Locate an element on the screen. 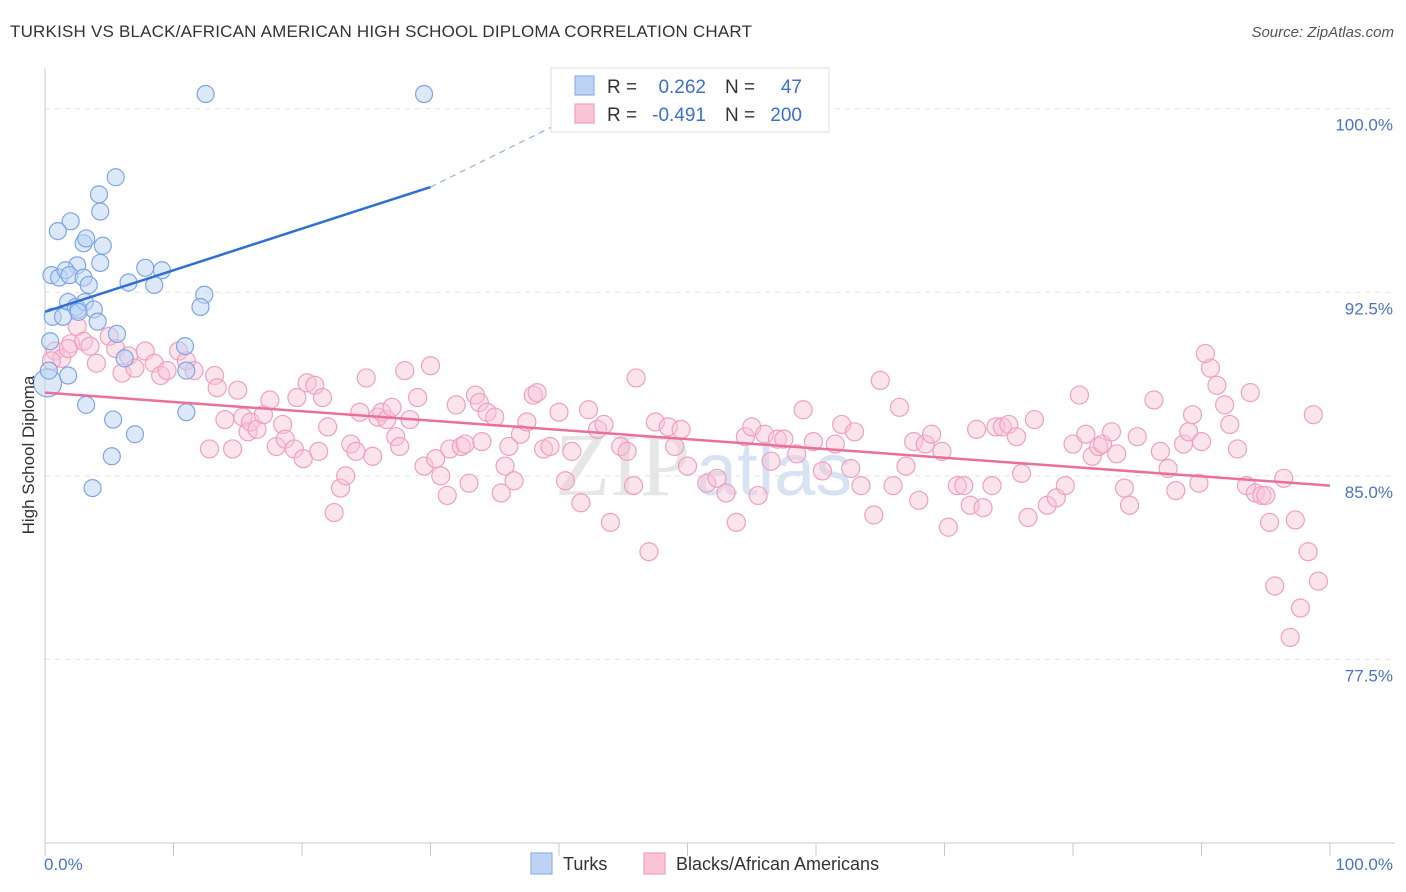  stat-n-label-turks: N = is located at coordinates (740, 87).